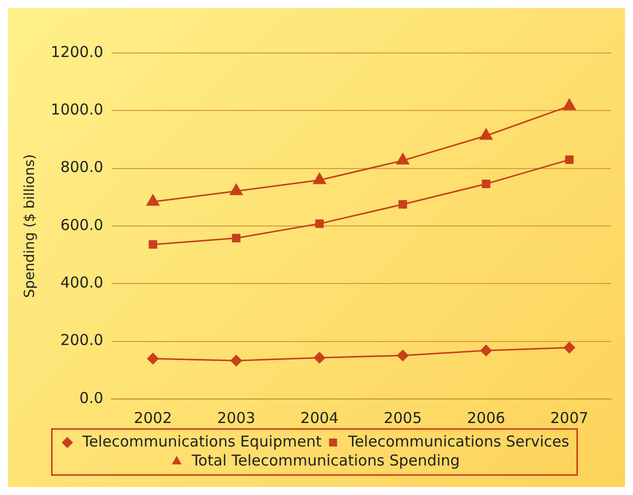 The width and height of the screenshot is (633, 495). I want to click on legend-label: Total Telecommunications Spending, so click(325, 460).